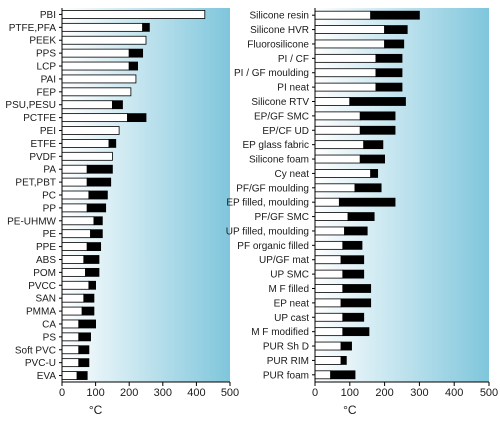 The image size is (500, 427). What do you see at coordinates (49, 196) in the screenshot?
I see `panel-1-category-label: PC` at bounding box center [49, 196].